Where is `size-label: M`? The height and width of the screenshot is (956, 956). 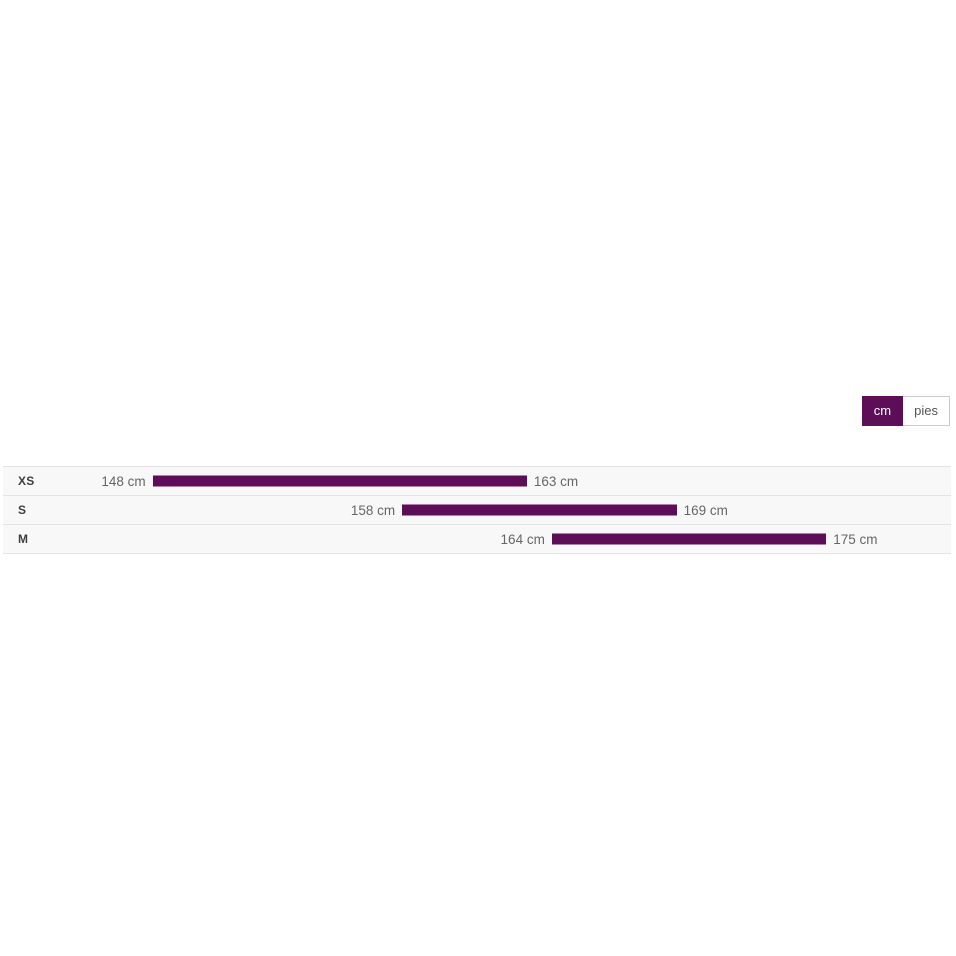 size-label: M is located at coordinates (23, 539).